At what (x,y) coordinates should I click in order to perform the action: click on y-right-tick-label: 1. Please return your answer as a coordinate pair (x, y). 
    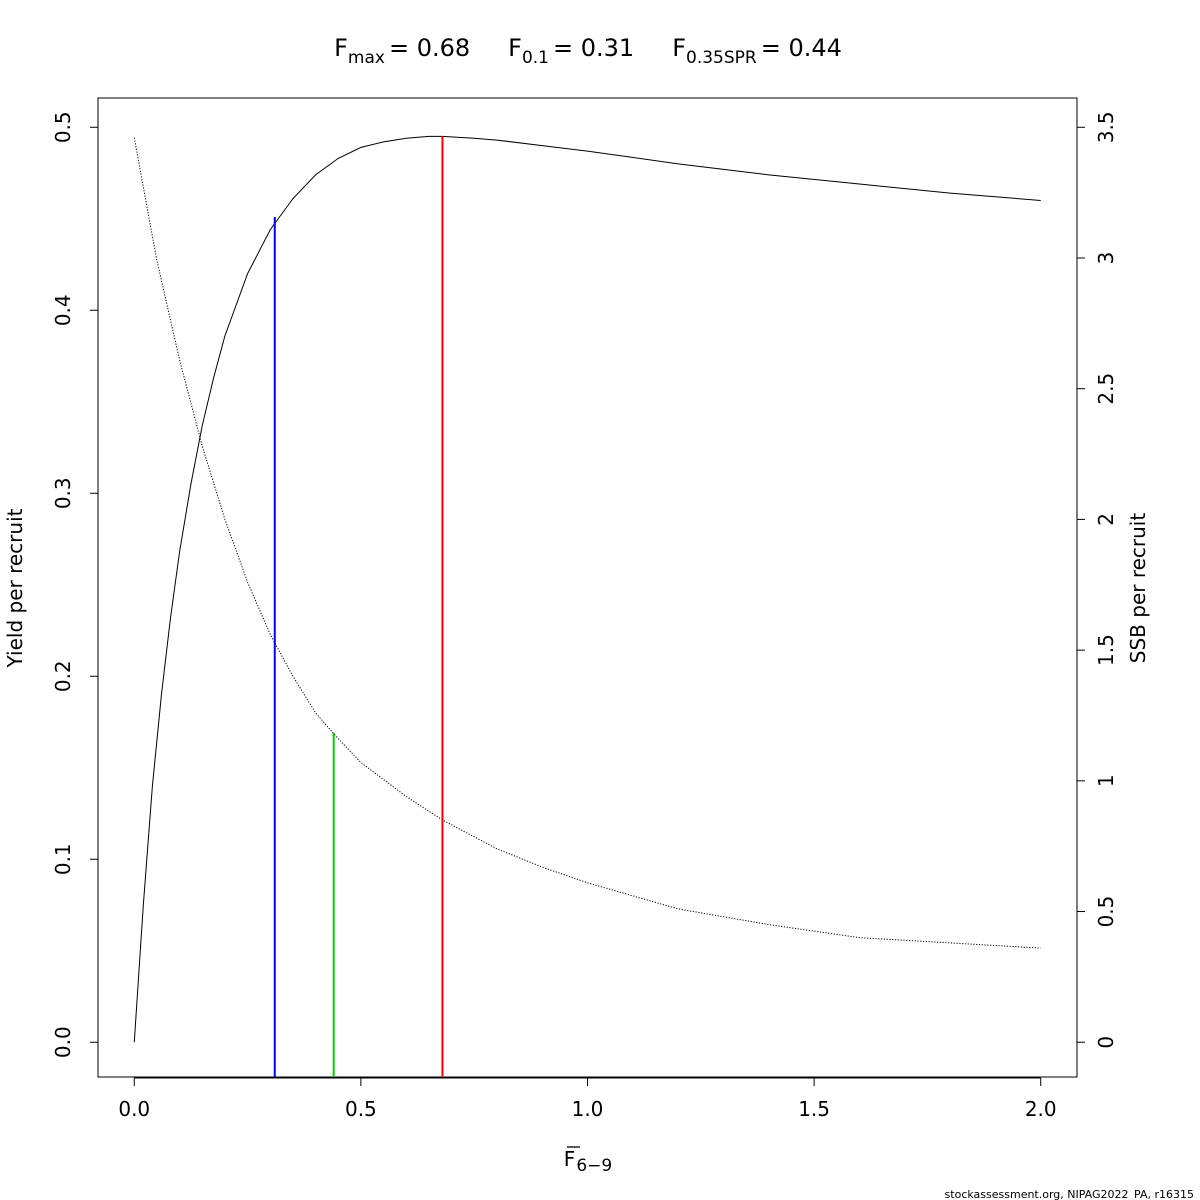
    Looking at the image, I should click on (1106, 780).